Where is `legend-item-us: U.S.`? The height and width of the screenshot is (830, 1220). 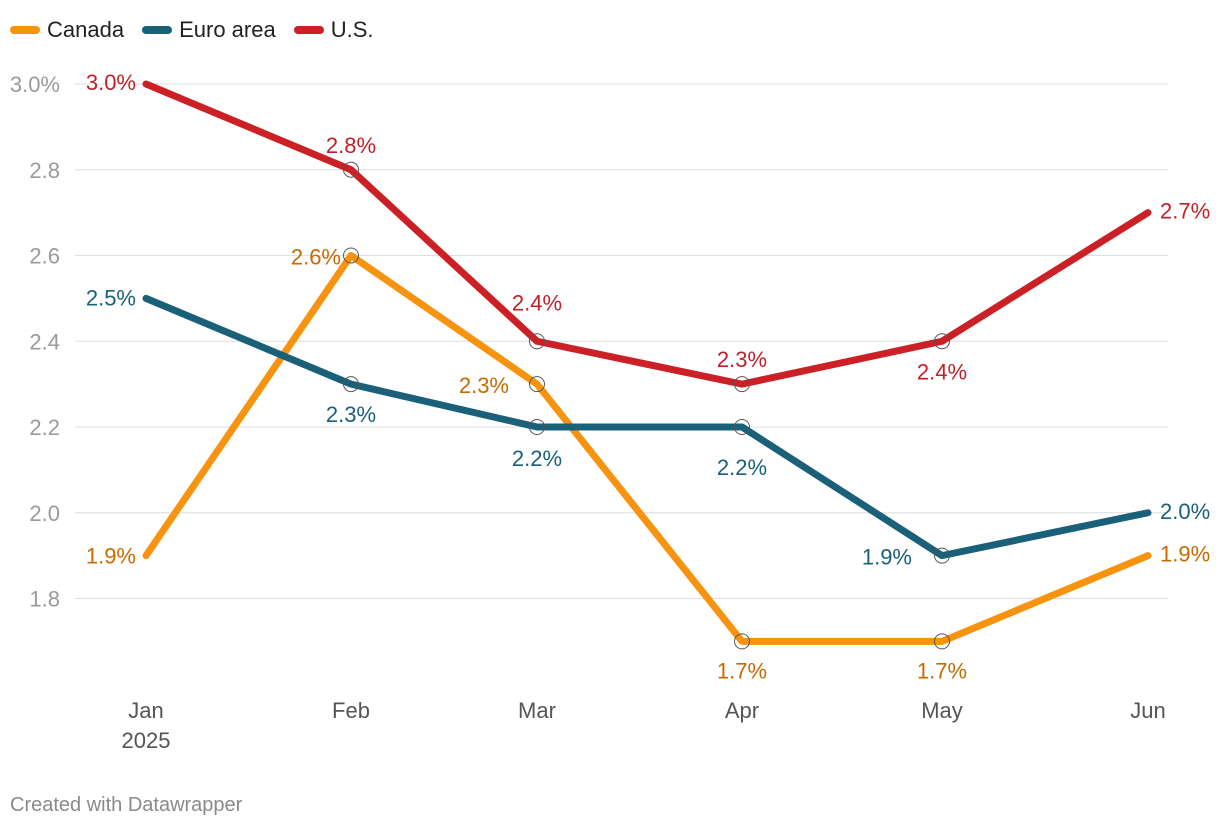 legend-item-us: U.S. is located at coordinates (333, 30).